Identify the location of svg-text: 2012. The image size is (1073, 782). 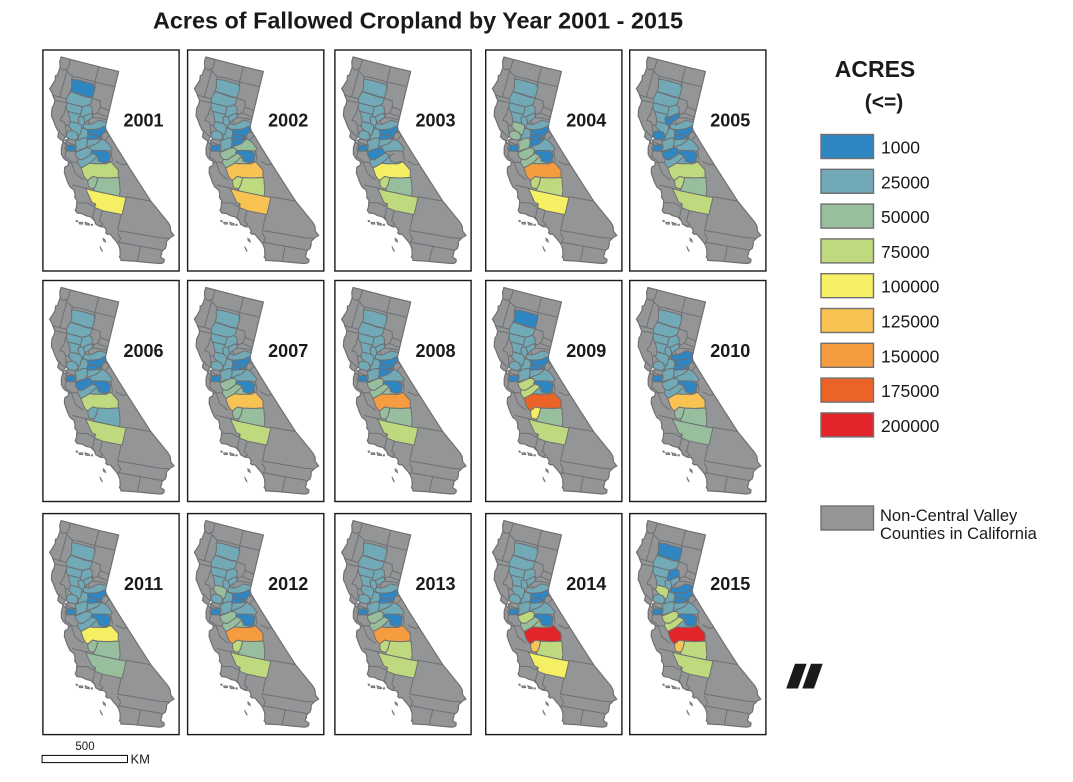
(288, 584).